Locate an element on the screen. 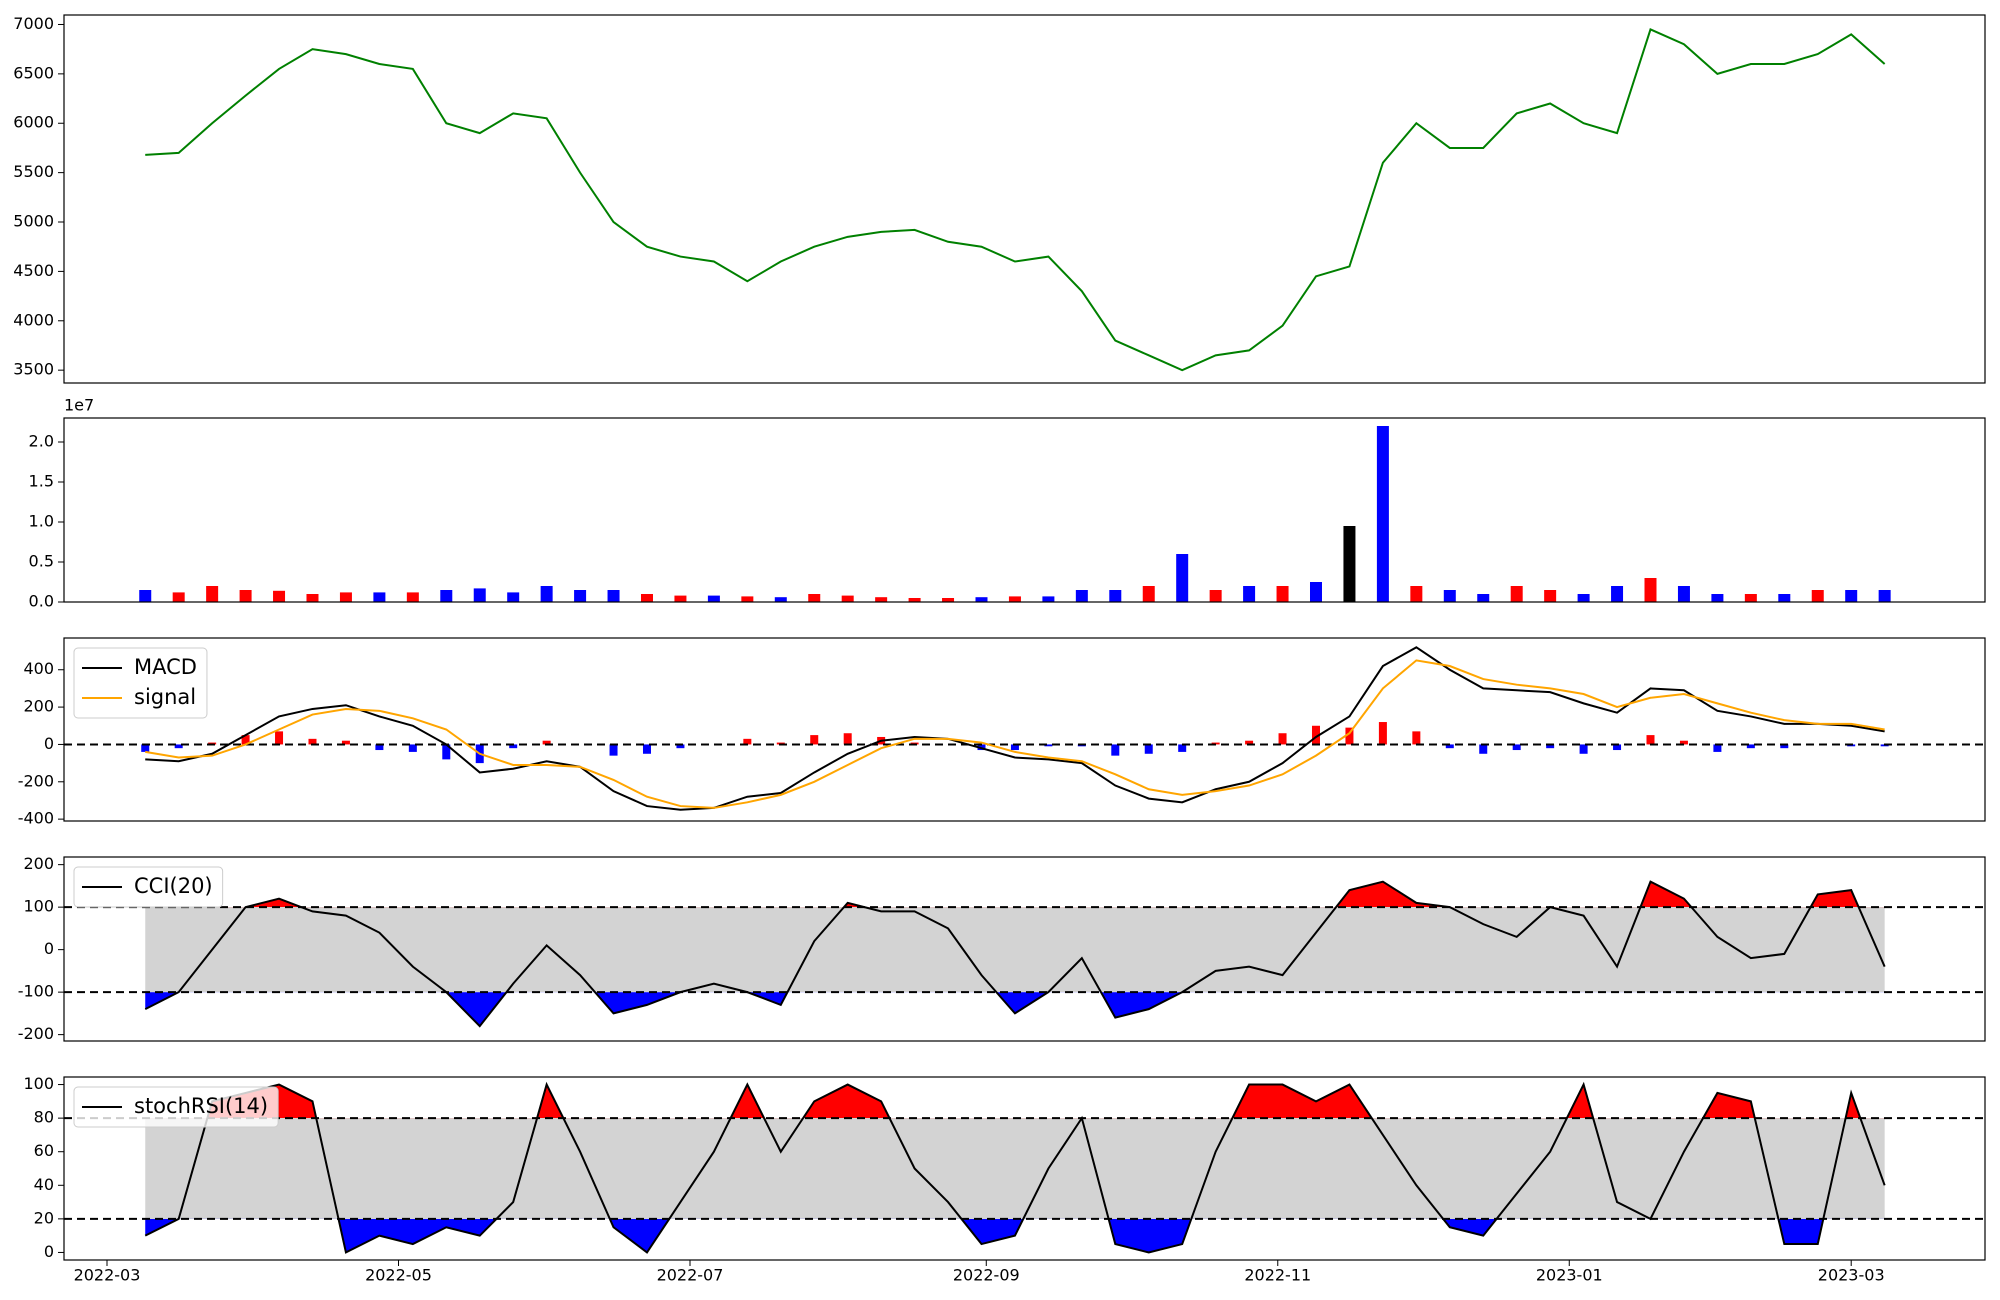  y-tick-label: 20 is located at coordinates (44, 1217).